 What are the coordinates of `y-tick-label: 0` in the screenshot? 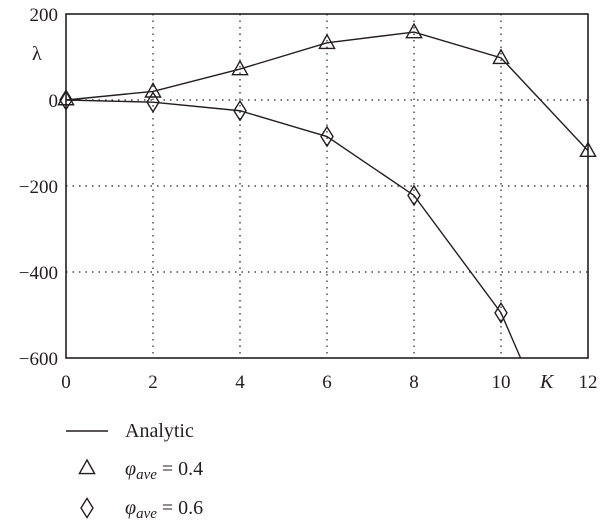 It's located at (54, 101).